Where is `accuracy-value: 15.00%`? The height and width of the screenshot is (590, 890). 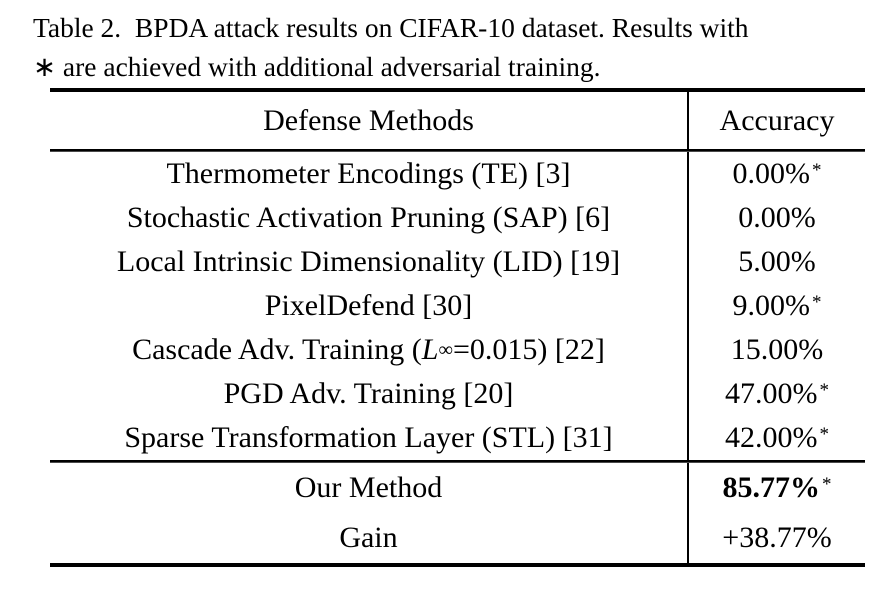
accuracy-value: 15.00% is located at coordinates (777, 349).